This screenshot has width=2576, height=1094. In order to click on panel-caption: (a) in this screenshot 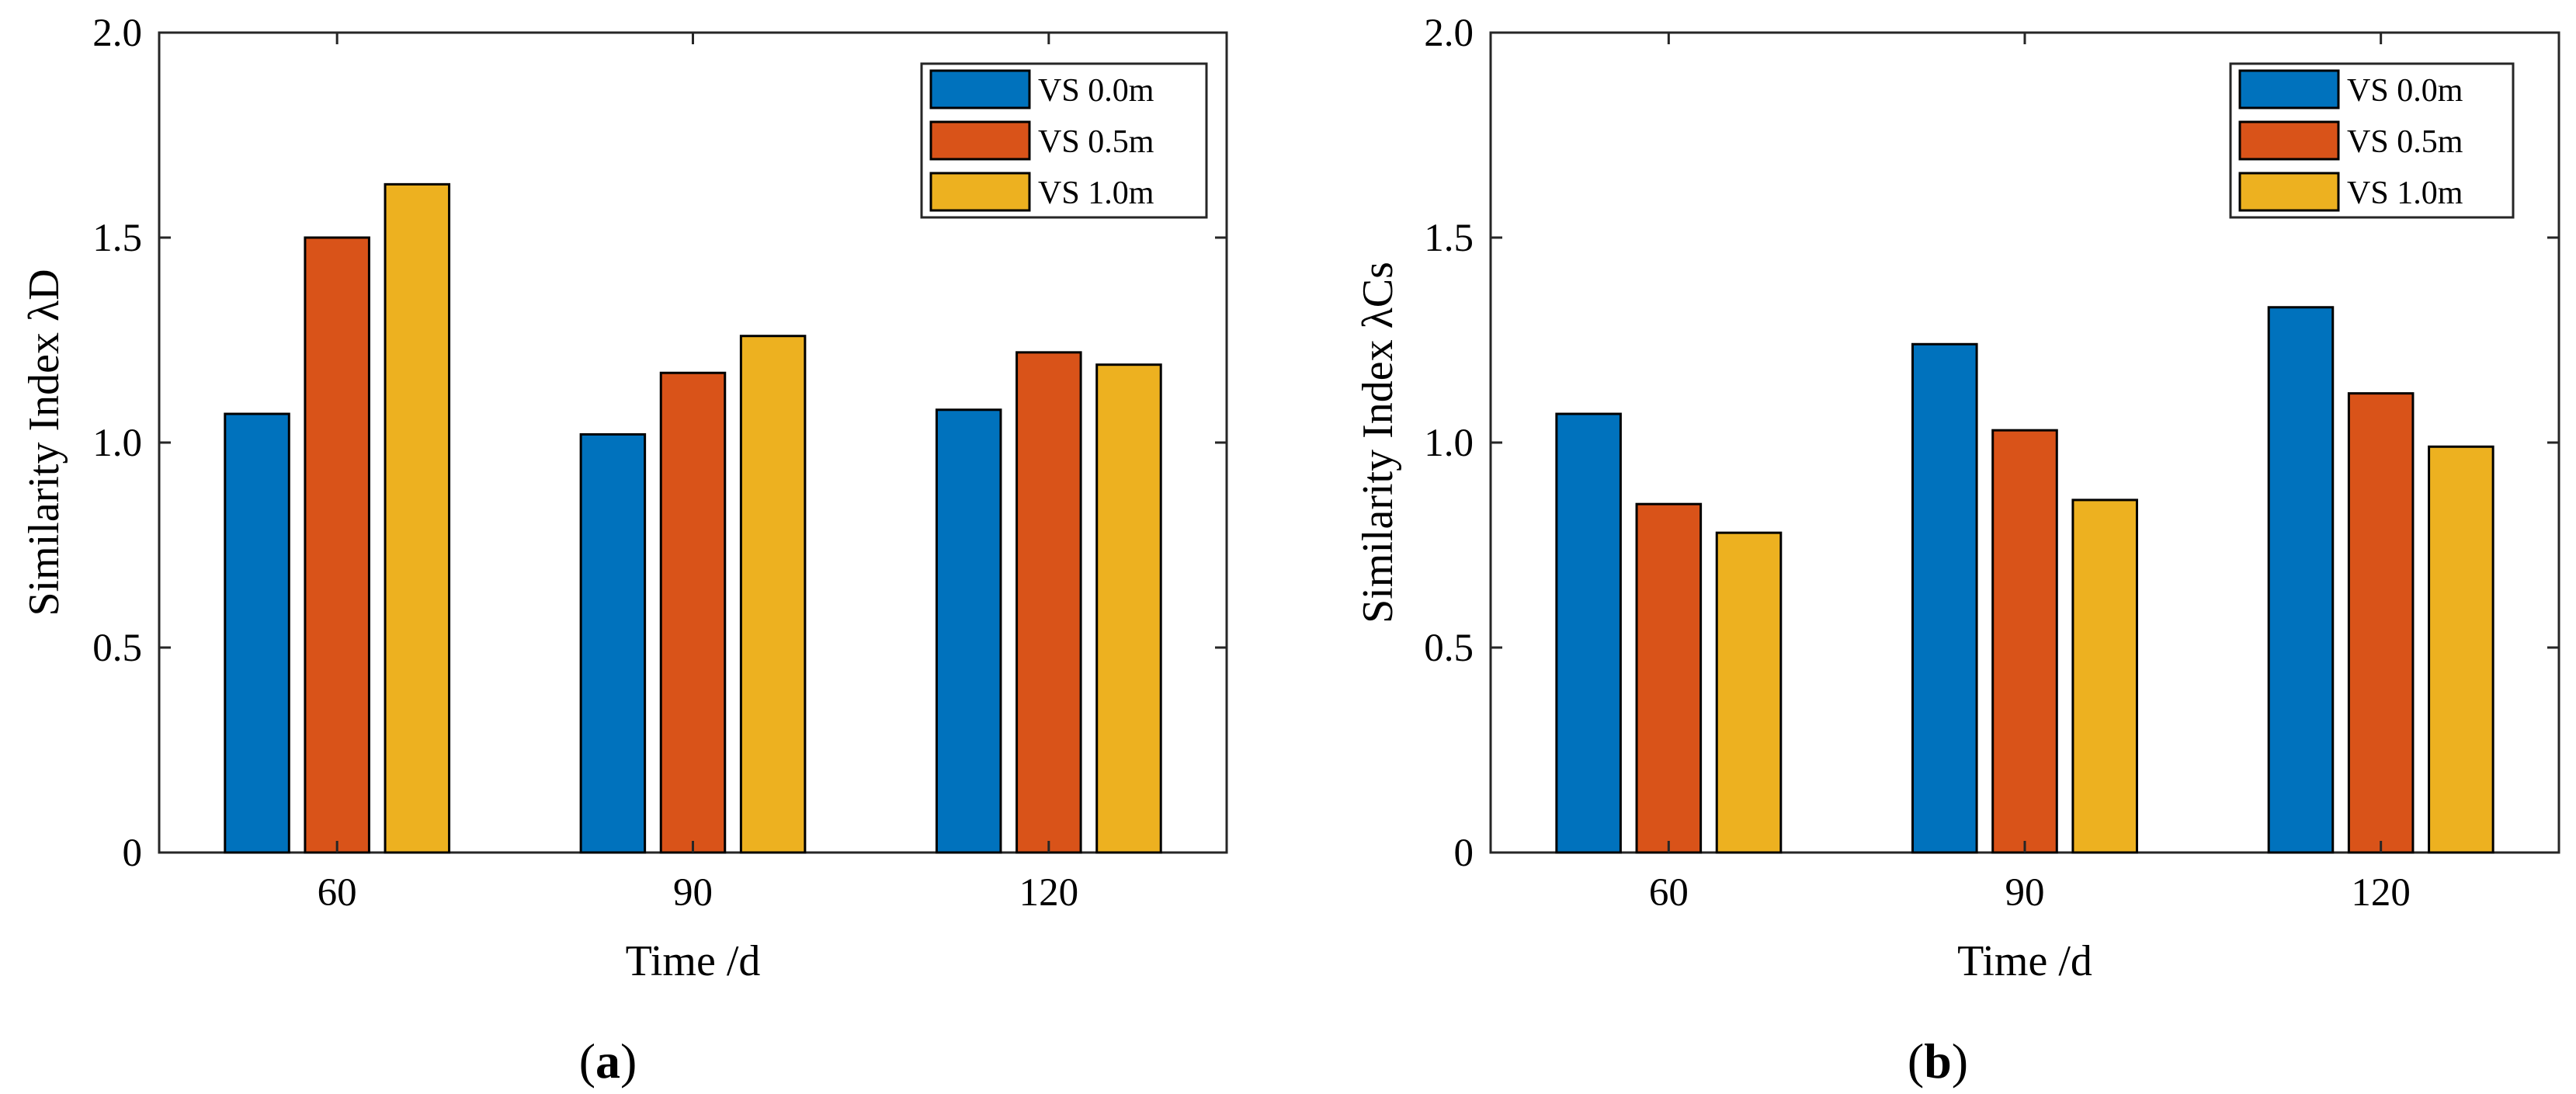, I will do `click(608, 1061)`.